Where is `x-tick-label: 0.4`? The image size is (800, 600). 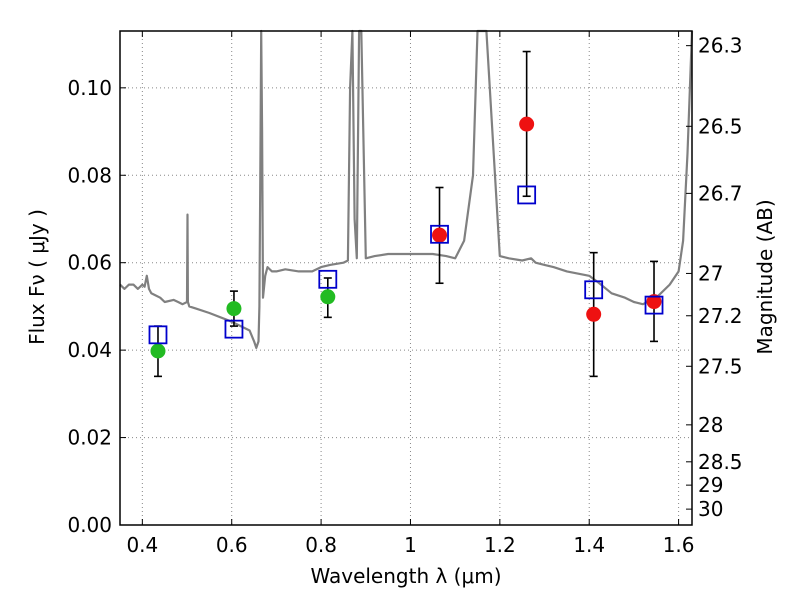
x-tick-label: 0.4 is located at coordinates (142, 545).